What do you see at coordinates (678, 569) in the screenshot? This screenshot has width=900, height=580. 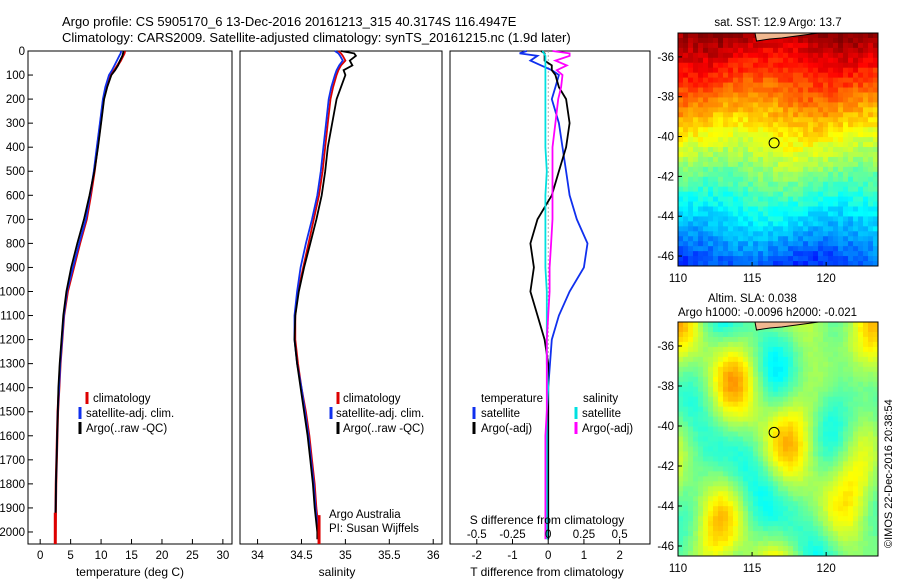 I see `map-xtick-label: 110` at bounding box center [678, 569].